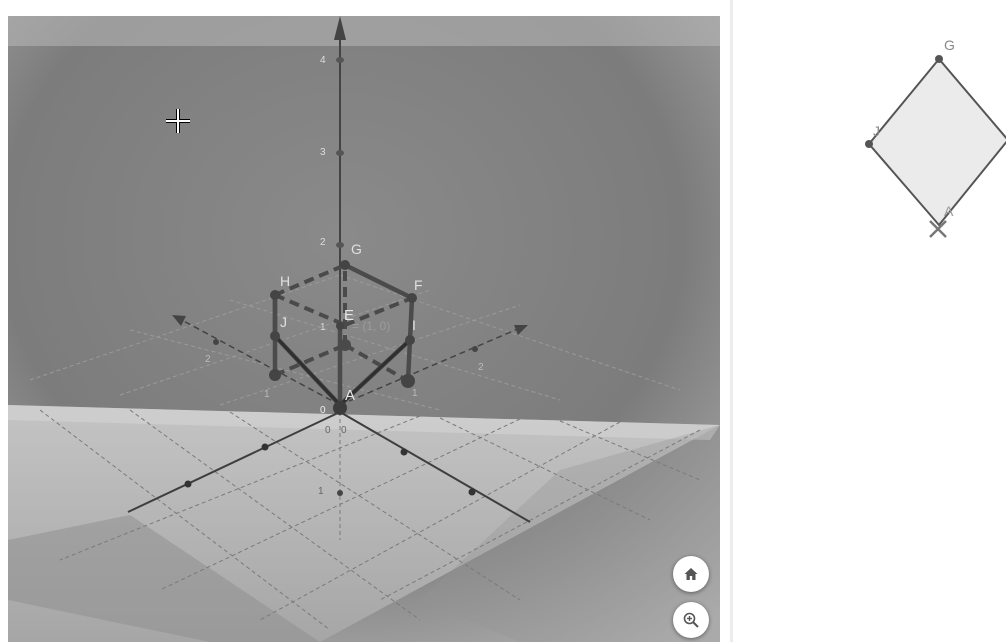  I want to click on z-tick-label: 4, so click(323, 60).